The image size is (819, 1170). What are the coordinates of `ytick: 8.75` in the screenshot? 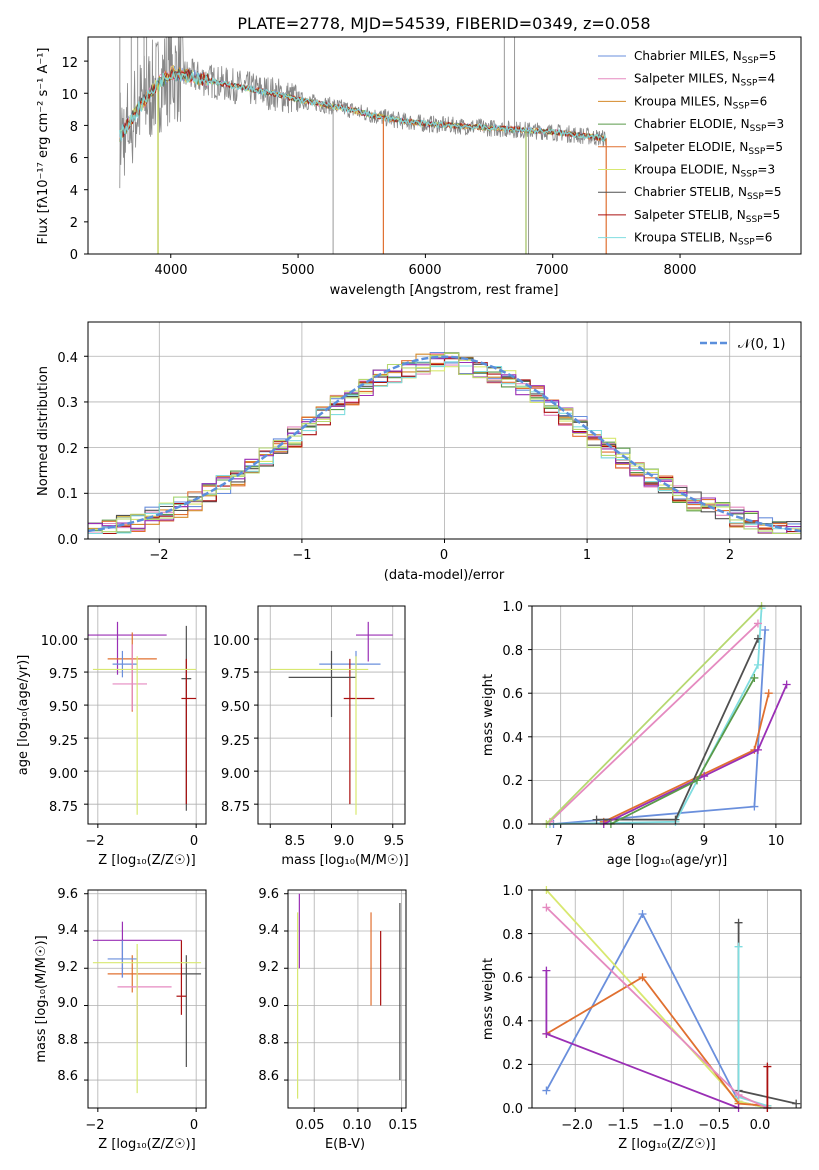 It's located at (235, 807).